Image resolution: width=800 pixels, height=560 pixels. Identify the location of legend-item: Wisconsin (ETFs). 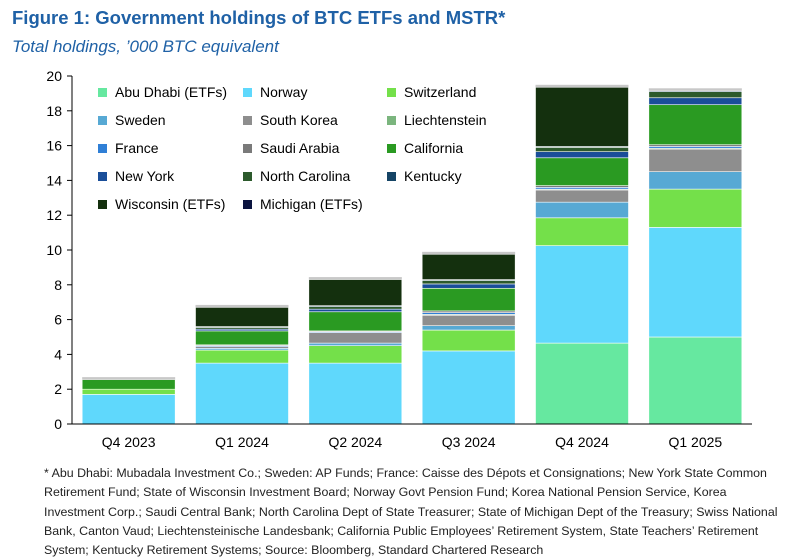
(161, 204).